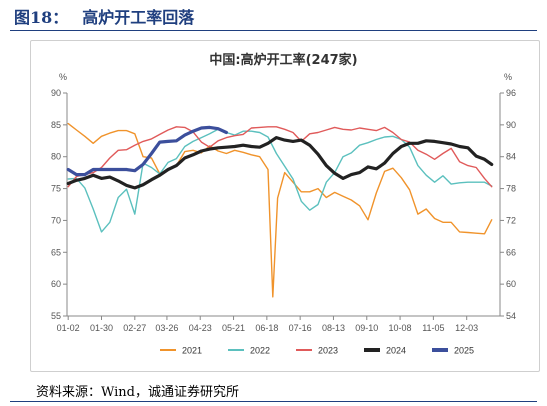  What do you see at coordinates (56, 220) in the screenshot?
I see `y-tick-left-label: 70` at bounding box center [56, 220].